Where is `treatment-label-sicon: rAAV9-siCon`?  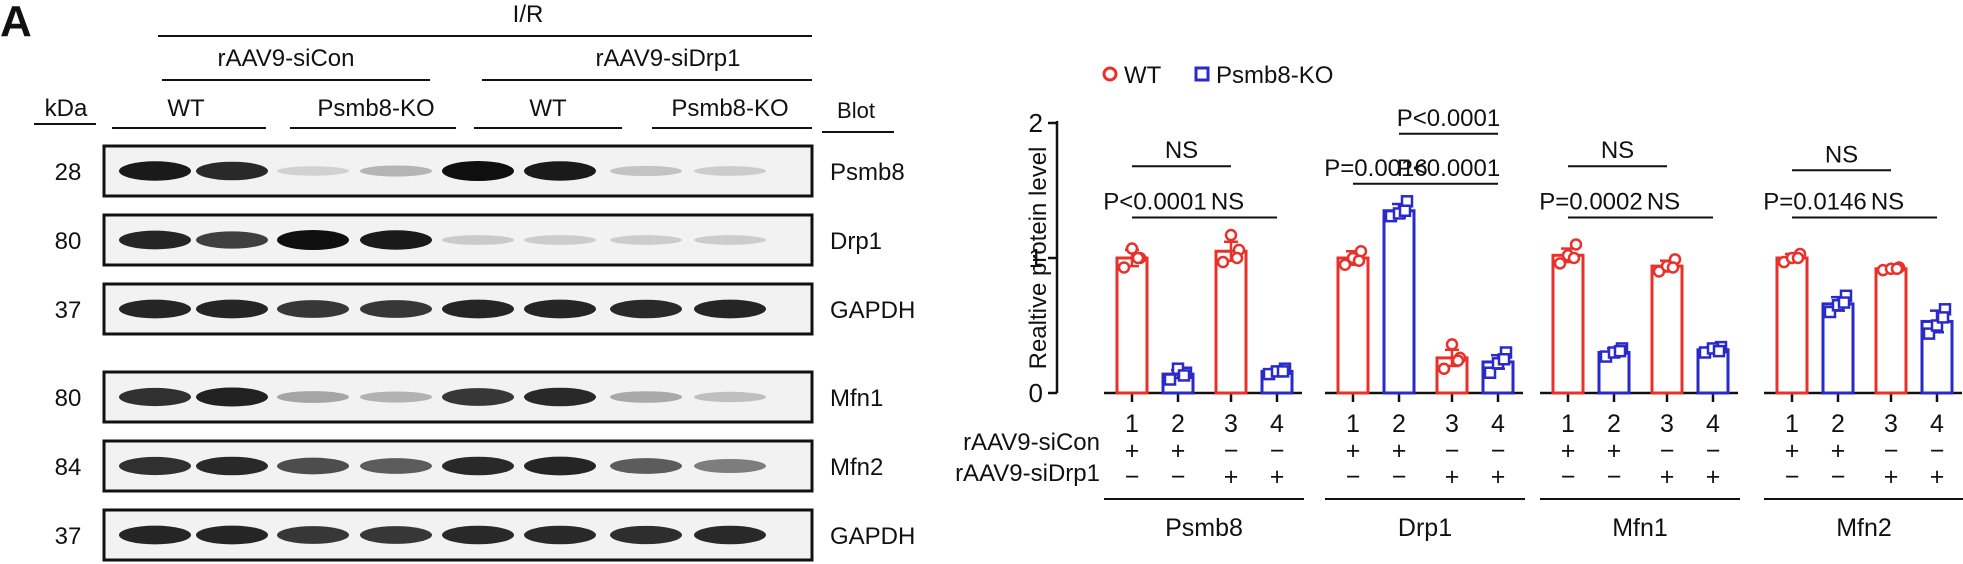
treatment-label-sicon: rAAV9-siCon is located at coordinates (286, 58).